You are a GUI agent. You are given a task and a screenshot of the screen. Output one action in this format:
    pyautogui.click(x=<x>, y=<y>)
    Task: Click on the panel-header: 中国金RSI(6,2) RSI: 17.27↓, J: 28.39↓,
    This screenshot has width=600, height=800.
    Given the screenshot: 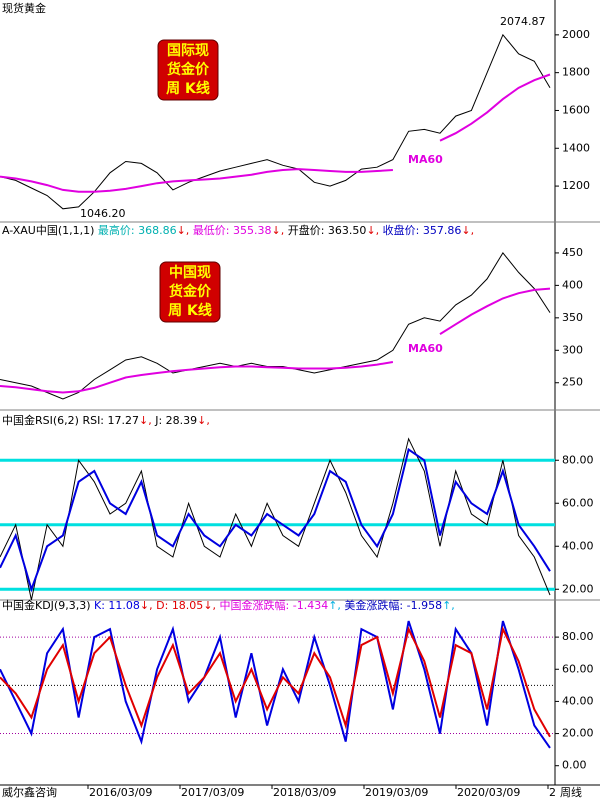 What is the action you would take?
    pyautogui.click(x=106, y=420)
    